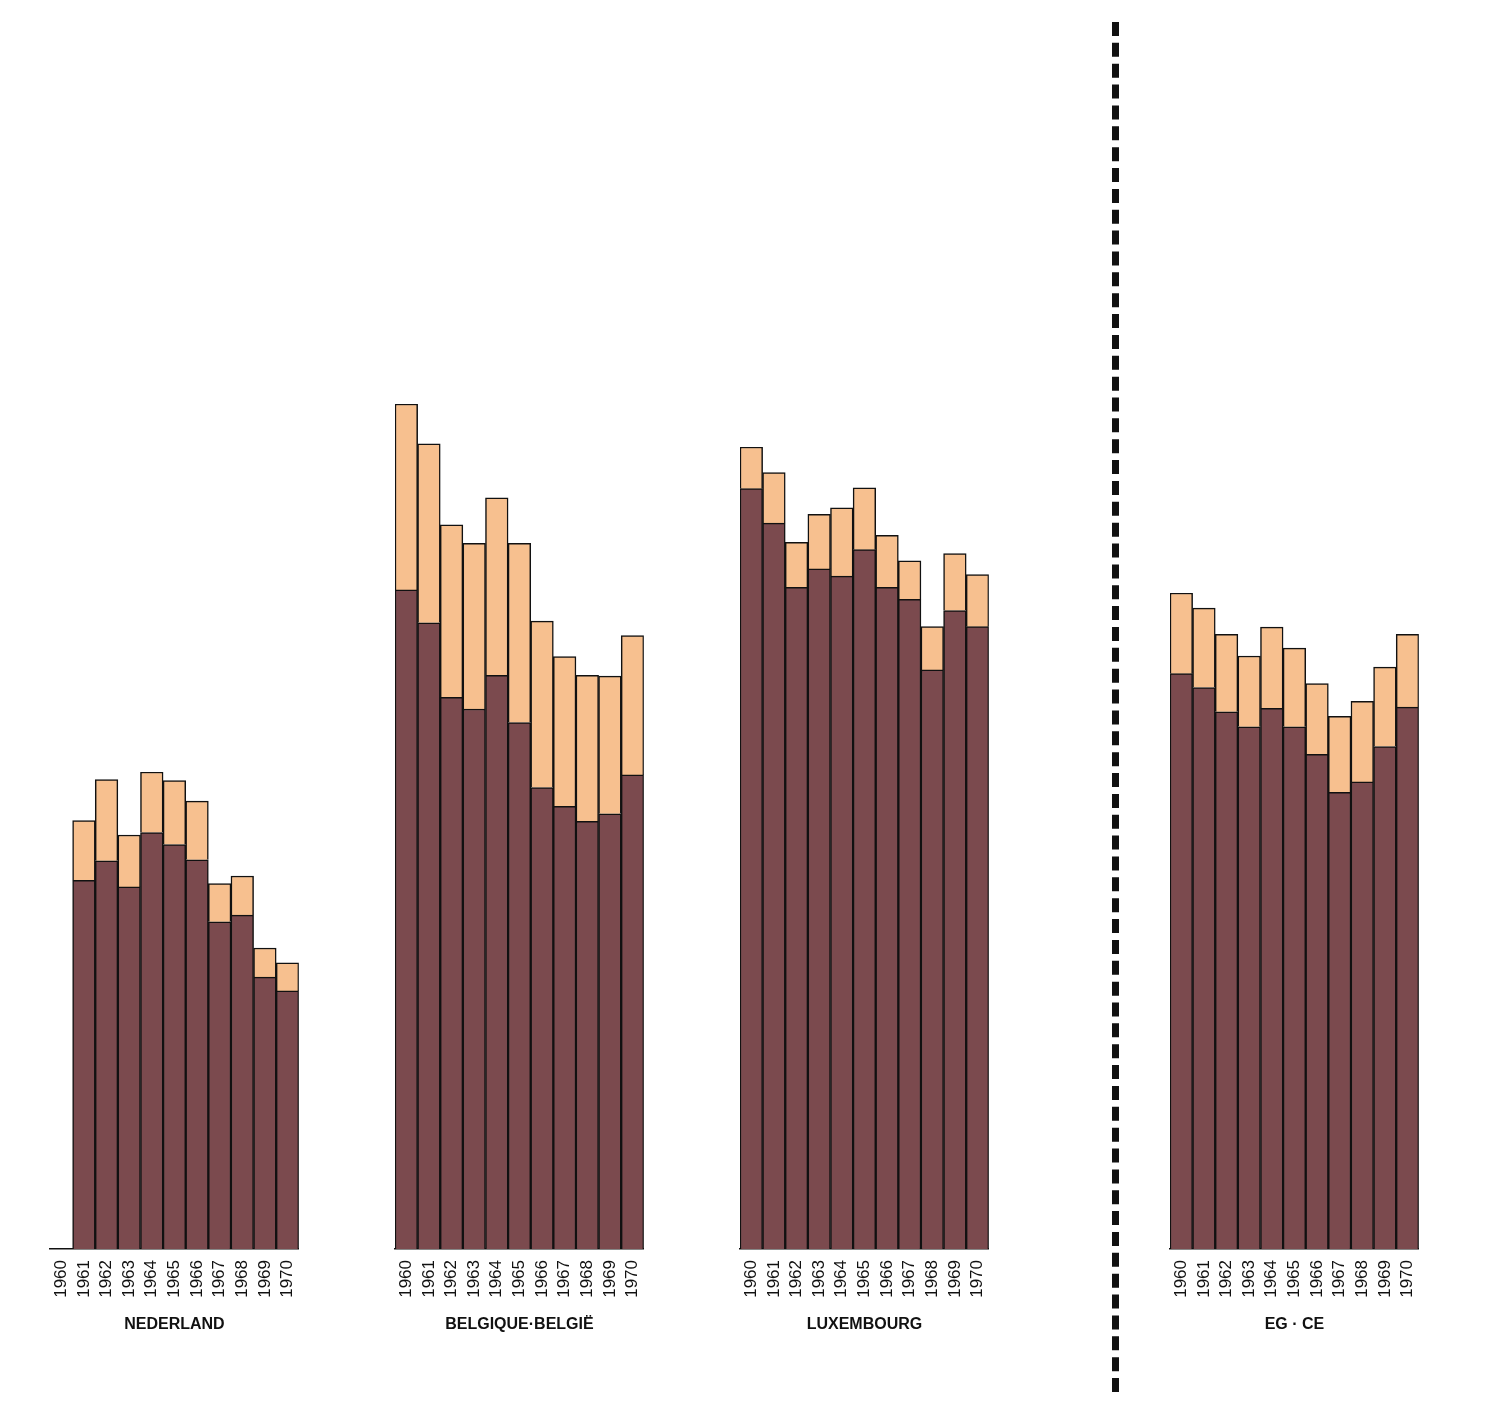 The width and height of the screenshot is (1497, 1403). What do you see at coordinates (519, 1323) in the screenshot?
I see `x-axis-title: BELGIQUE·BELGIË` at bounding box center [519, 1323].